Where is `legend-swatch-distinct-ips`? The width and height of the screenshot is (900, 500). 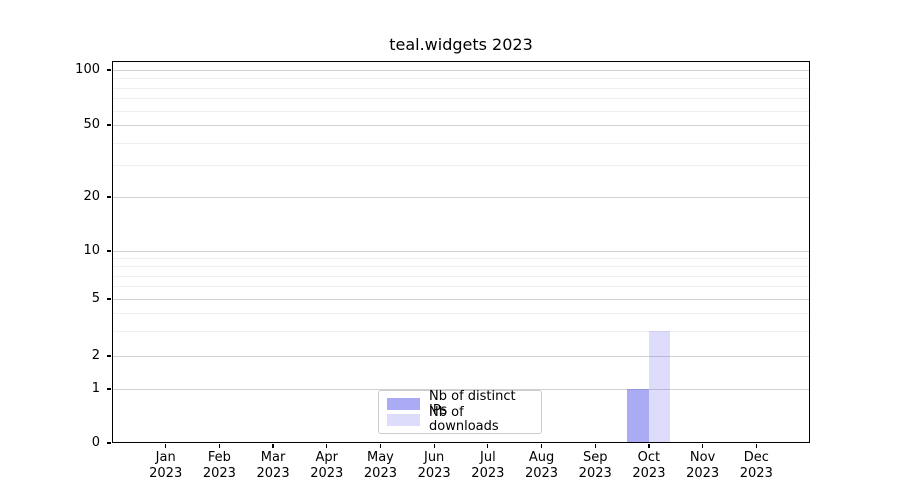
legend-swatch-distinct-ips is located at coordinates (403, 404).